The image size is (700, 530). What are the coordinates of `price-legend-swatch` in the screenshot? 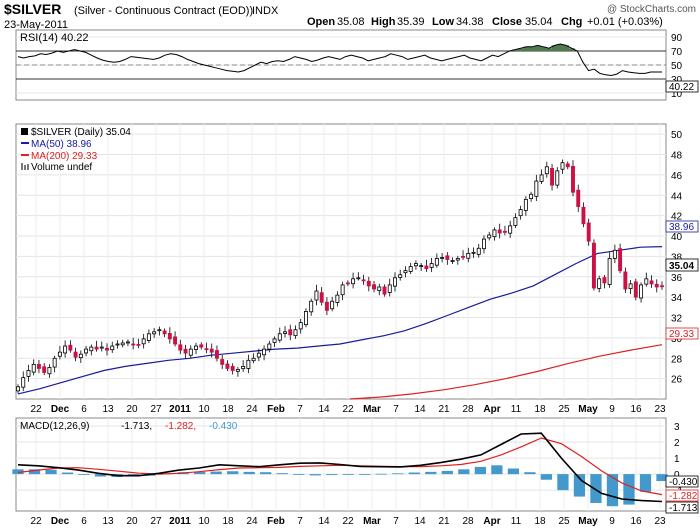 It's located at (24, 131).